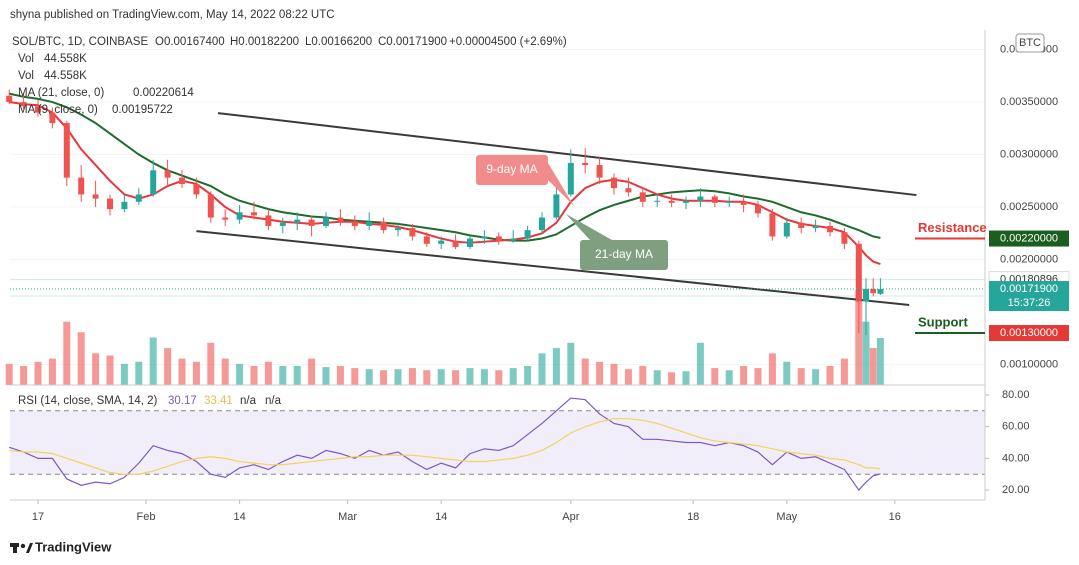  Describe the element at coordinates (1029, 102) in the screenshot. I see `y-tick-label: 0.00350000` at that location.